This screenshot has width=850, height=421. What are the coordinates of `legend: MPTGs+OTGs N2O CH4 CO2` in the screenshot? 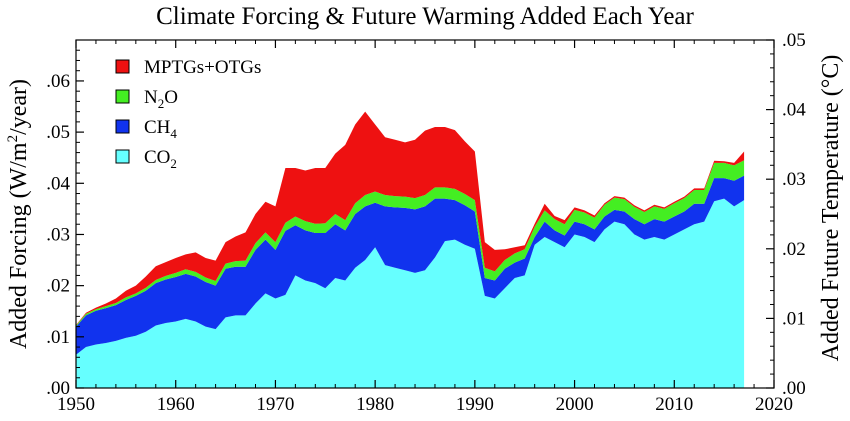 It's located at (188, 114).